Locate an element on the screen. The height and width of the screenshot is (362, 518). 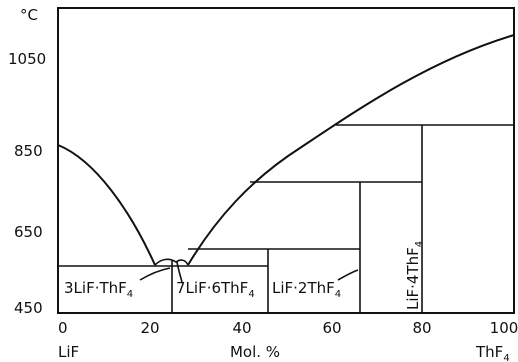
leader-line-3lif is located at coordinates (155, 274).